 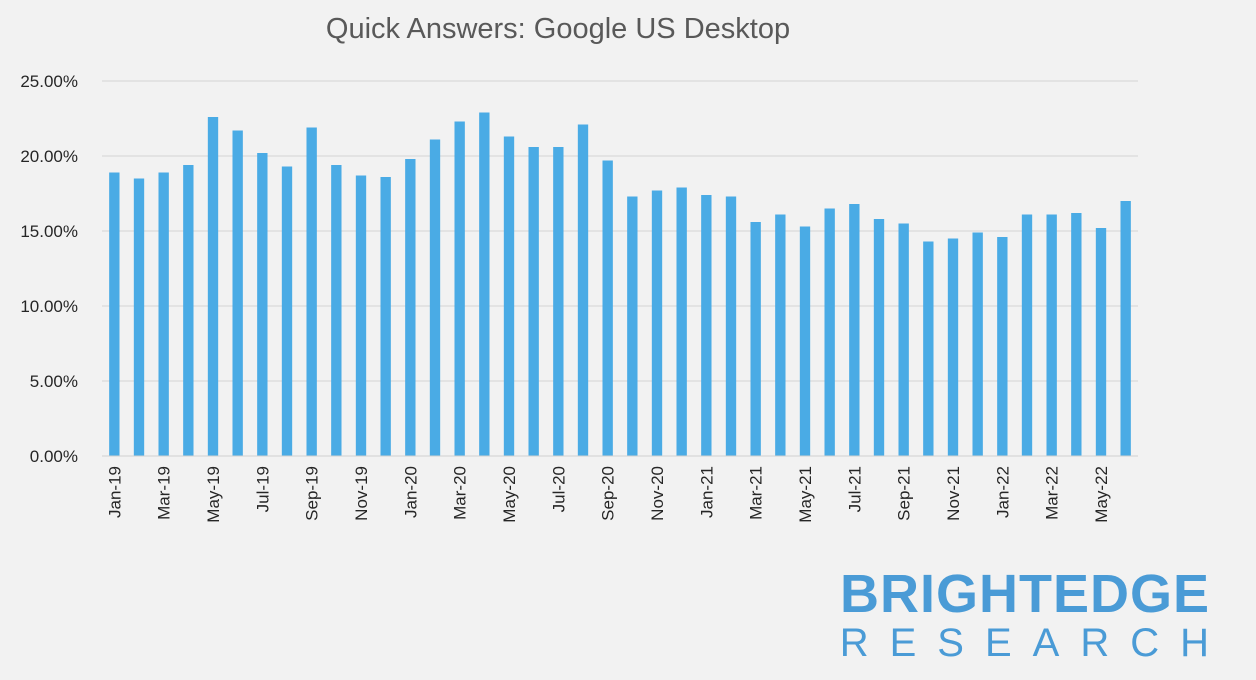 What do you see at coordinates (114, 492) in the screenshot?
I see `x-tick-label: Jan-19` at bounding box center [114, 492].